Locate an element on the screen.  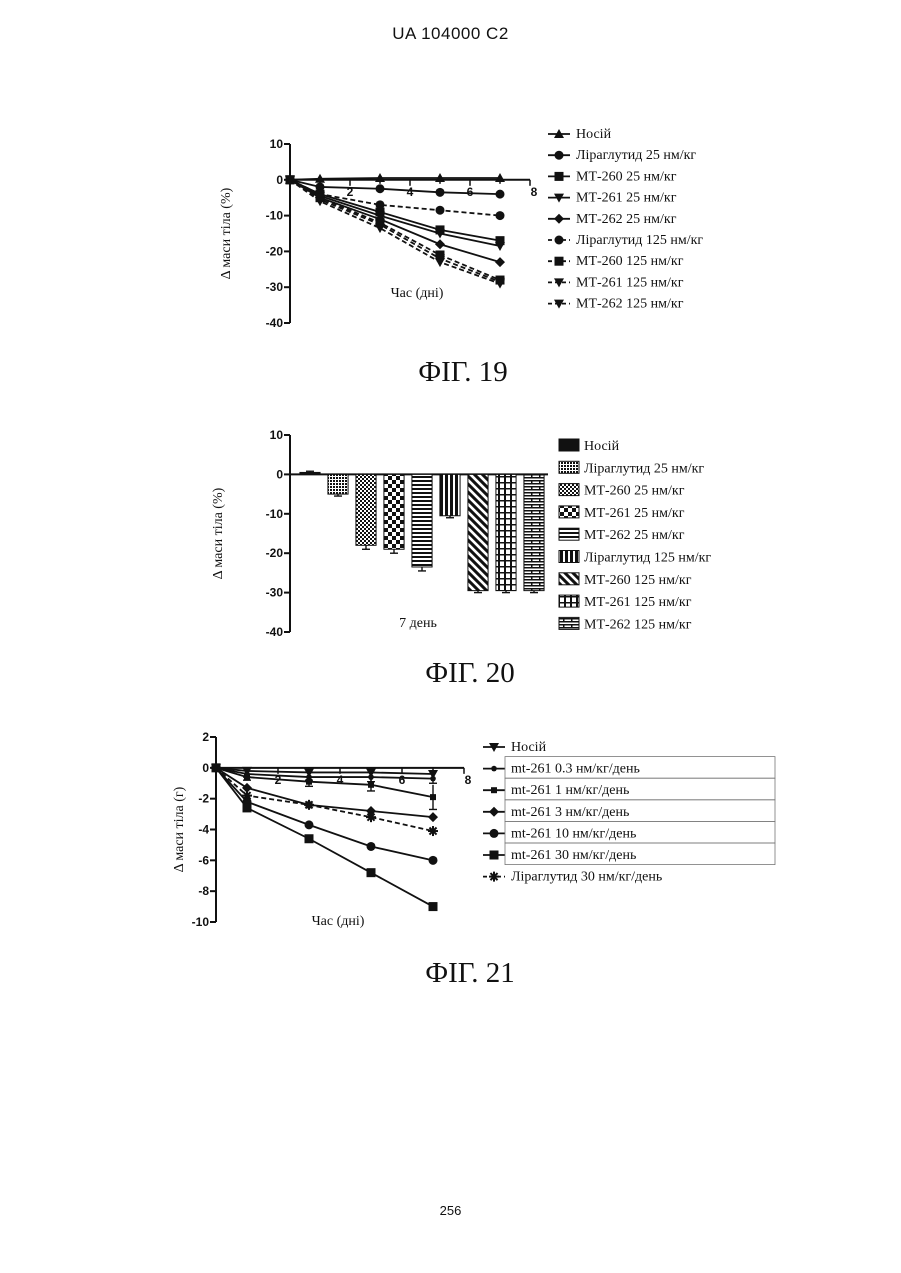
legend-entry: mt-261 3 нм/кг/день is located at coordinates (629, 811).